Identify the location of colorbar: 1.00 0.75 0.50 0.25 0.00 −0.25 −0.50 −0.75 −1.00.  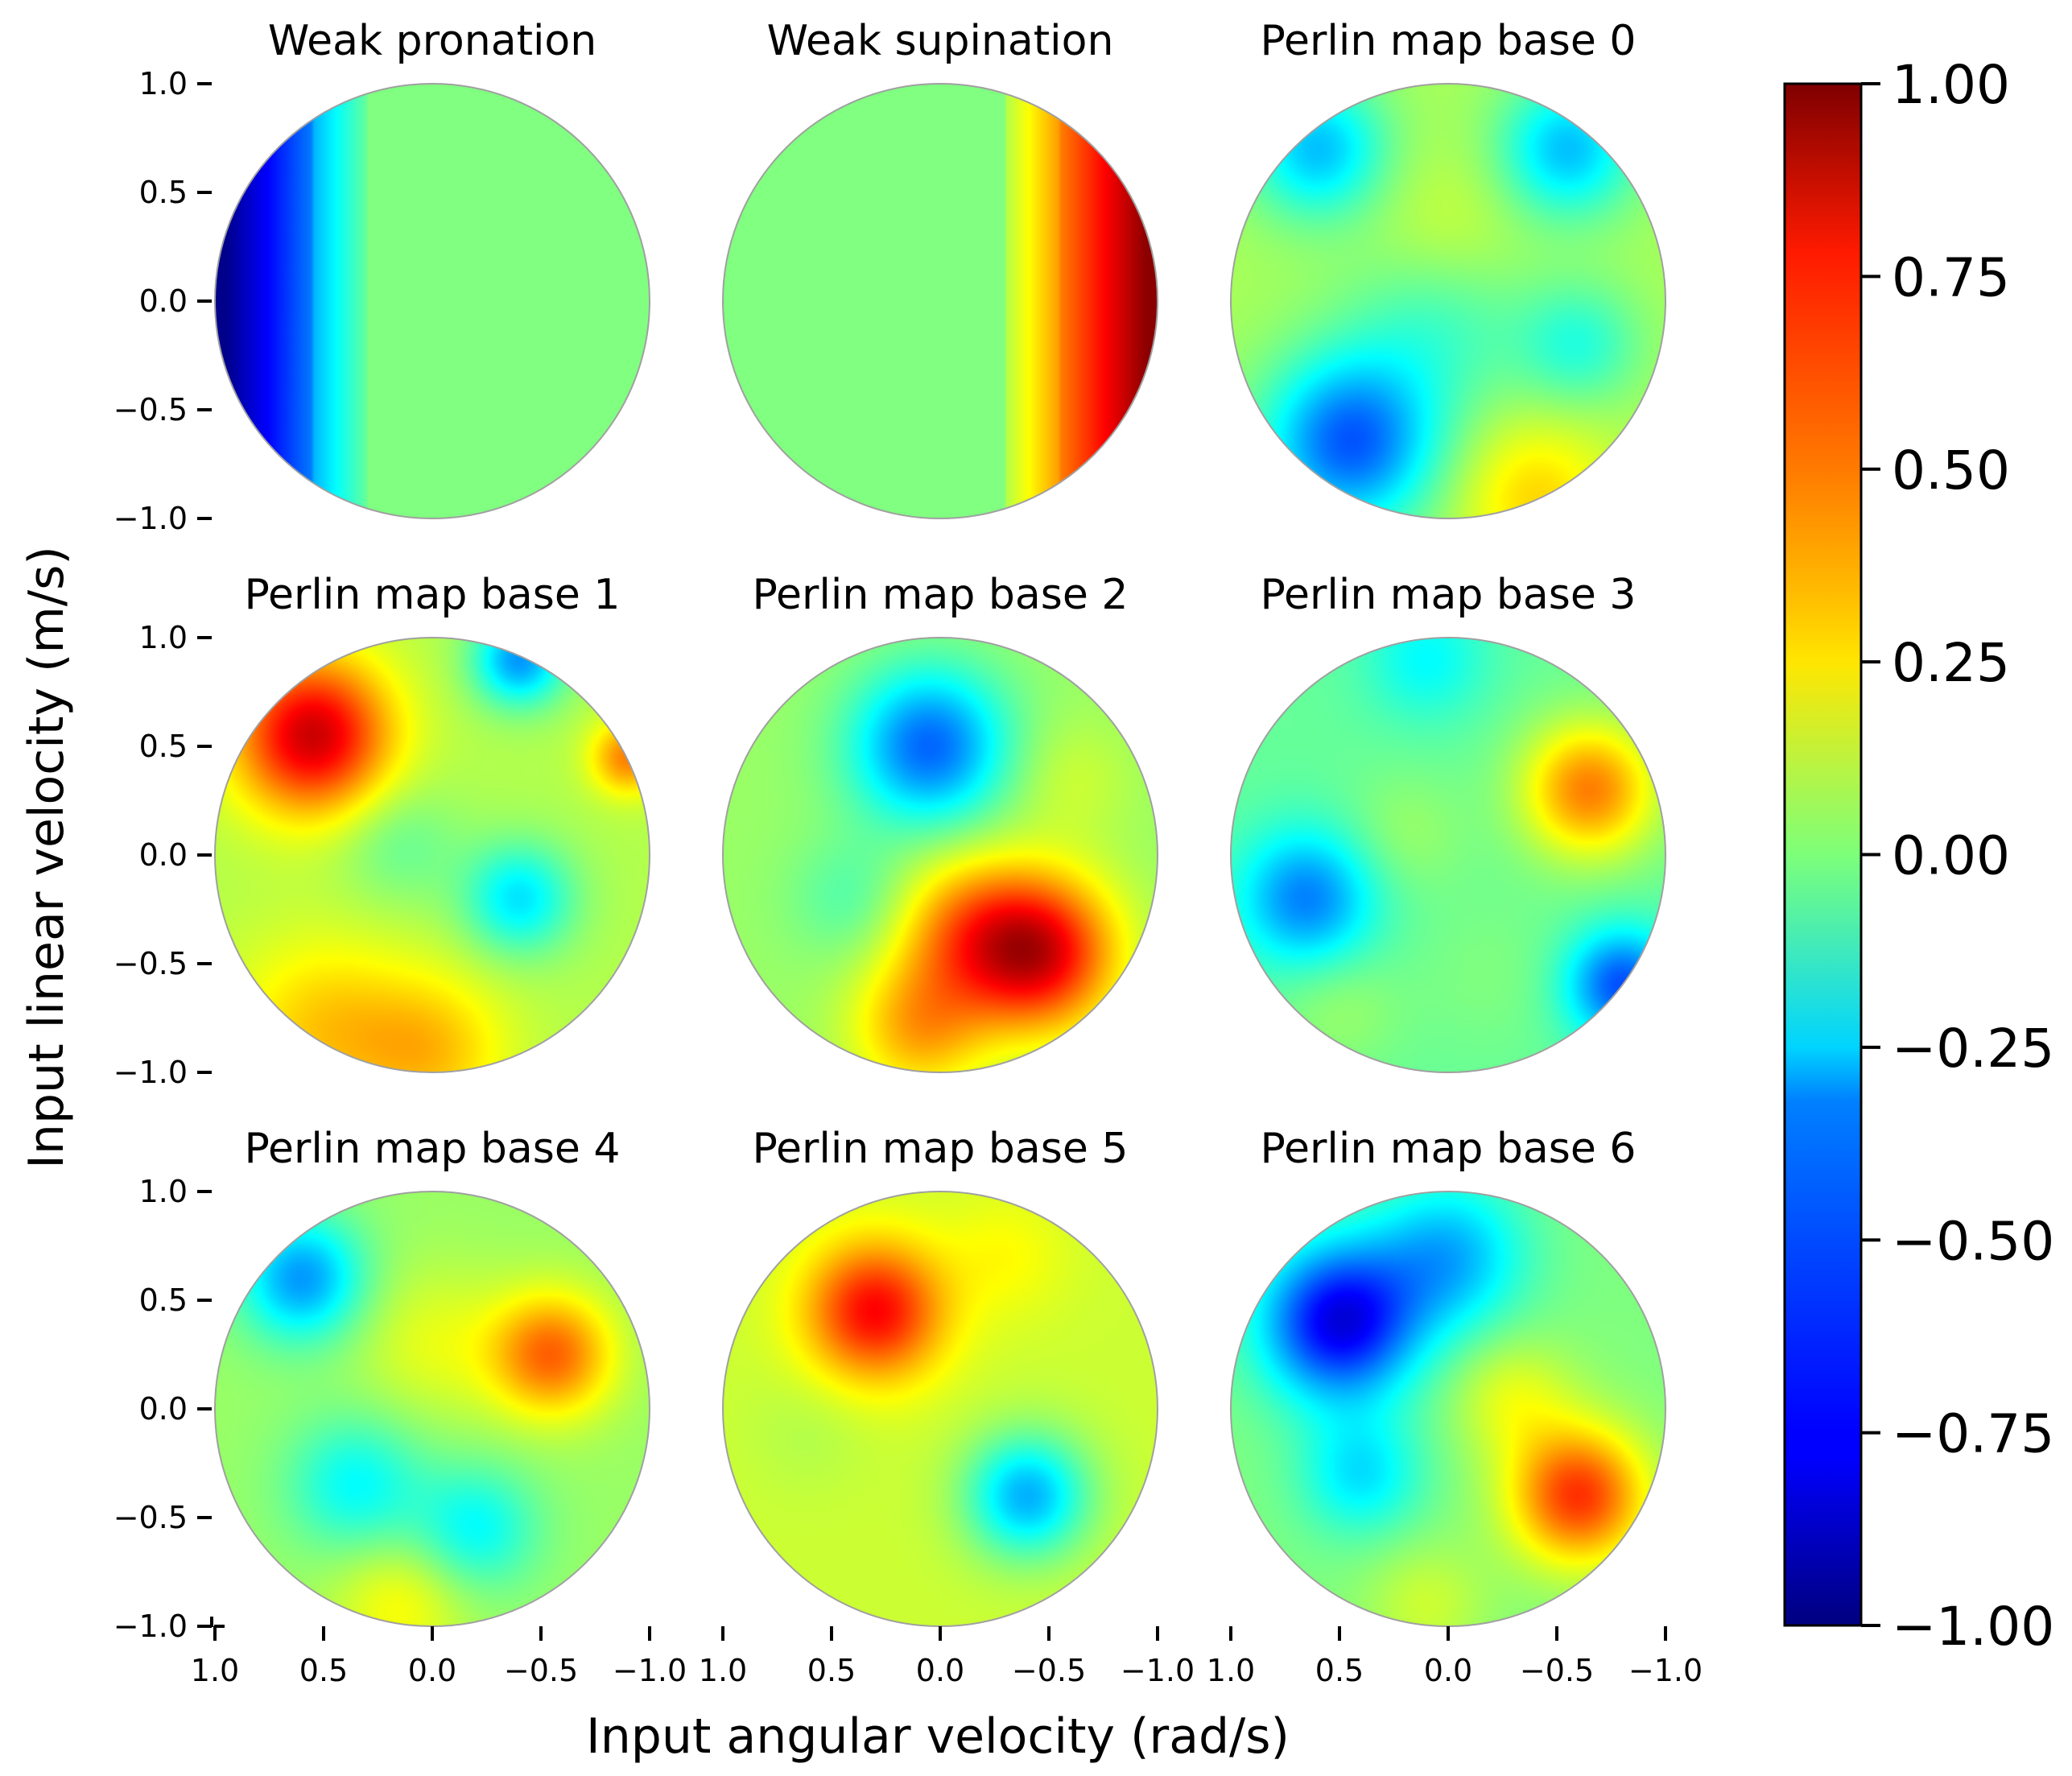
(1918, 856).